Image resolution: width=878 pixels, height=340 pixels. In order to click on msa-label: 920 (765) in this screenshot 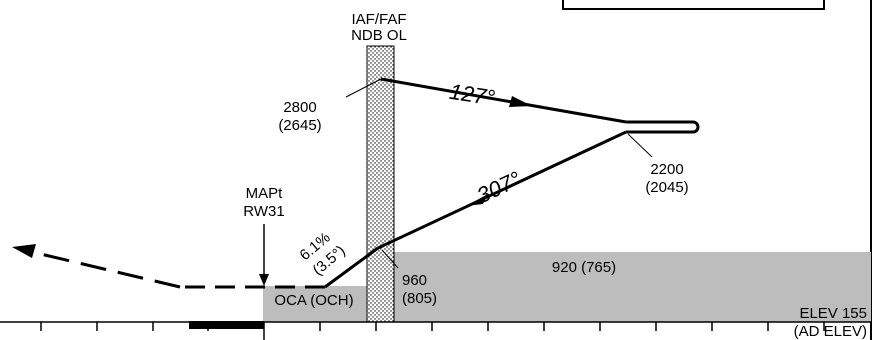, I will do `click(584, 267)`.